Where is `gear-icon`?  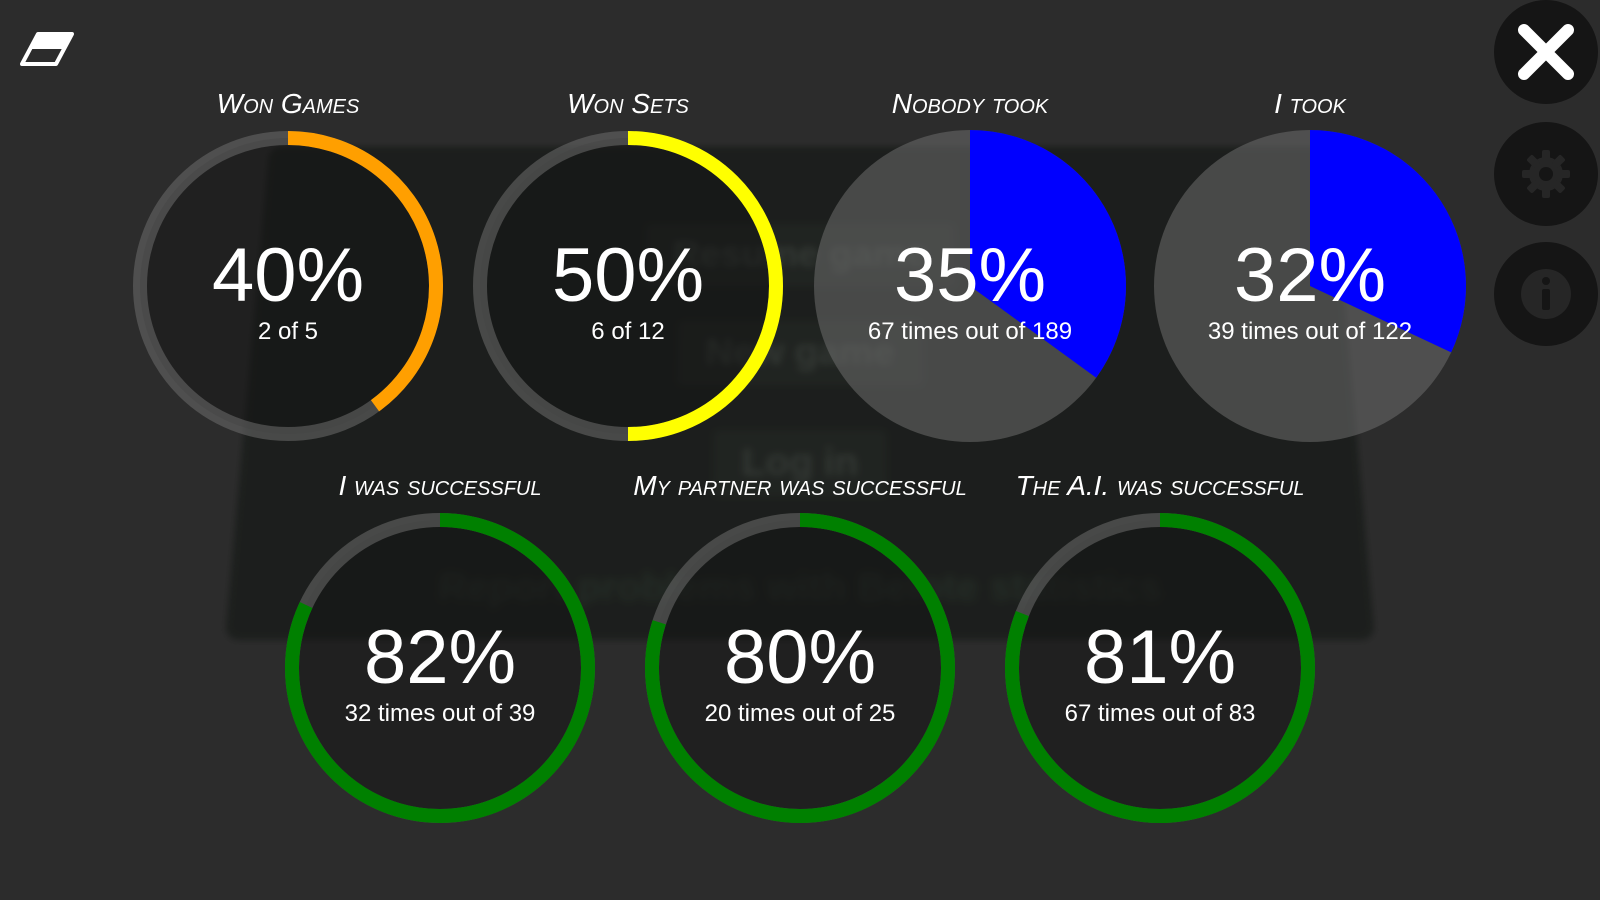
gear-icon is located at coordinates (1546, 174).